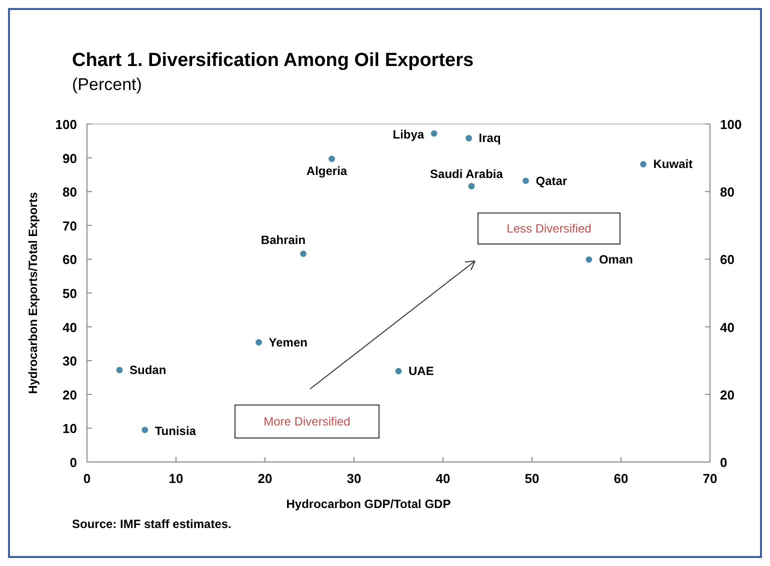 This screenshot has height=566, width=770. What do you see at coordinates (727, 260) in the screenshot?
I see `y2-tick-label: 60` at bounding box center [727, 260].